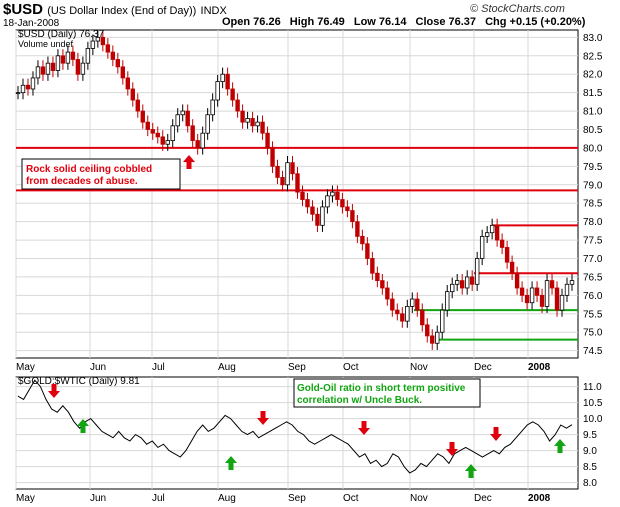  Describe the element at coordinates (590, 467) in the screenshot. I see `y-tick-label: 8.5` at that location.